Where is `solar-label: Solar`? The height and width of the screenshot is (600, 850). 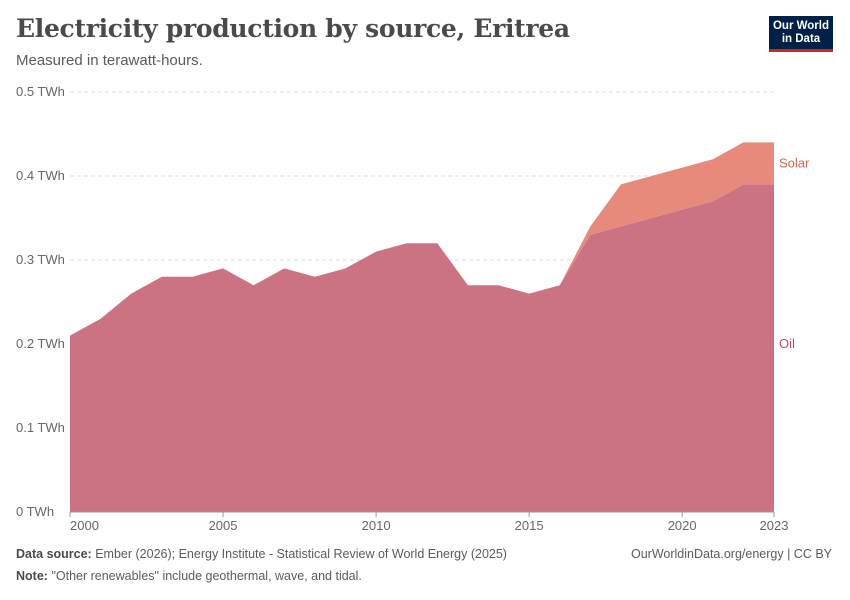 solar-label: Solar is located at coordinates (794, 162).